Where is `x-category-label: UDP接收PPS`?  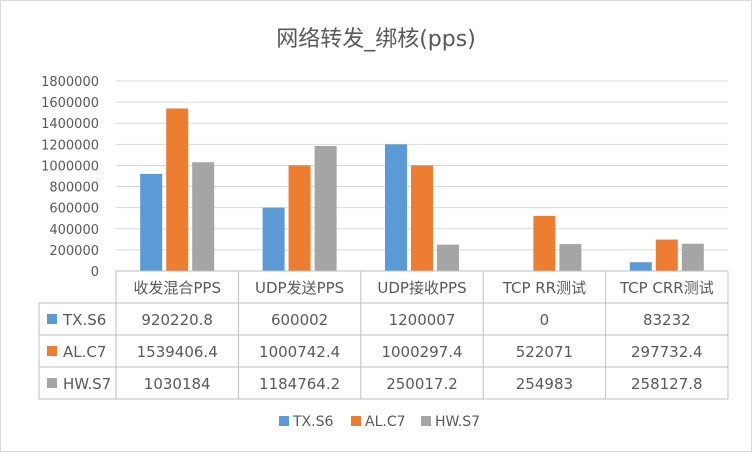
x-category-label: UDP接收PPS is located at coordinates (421, 288).